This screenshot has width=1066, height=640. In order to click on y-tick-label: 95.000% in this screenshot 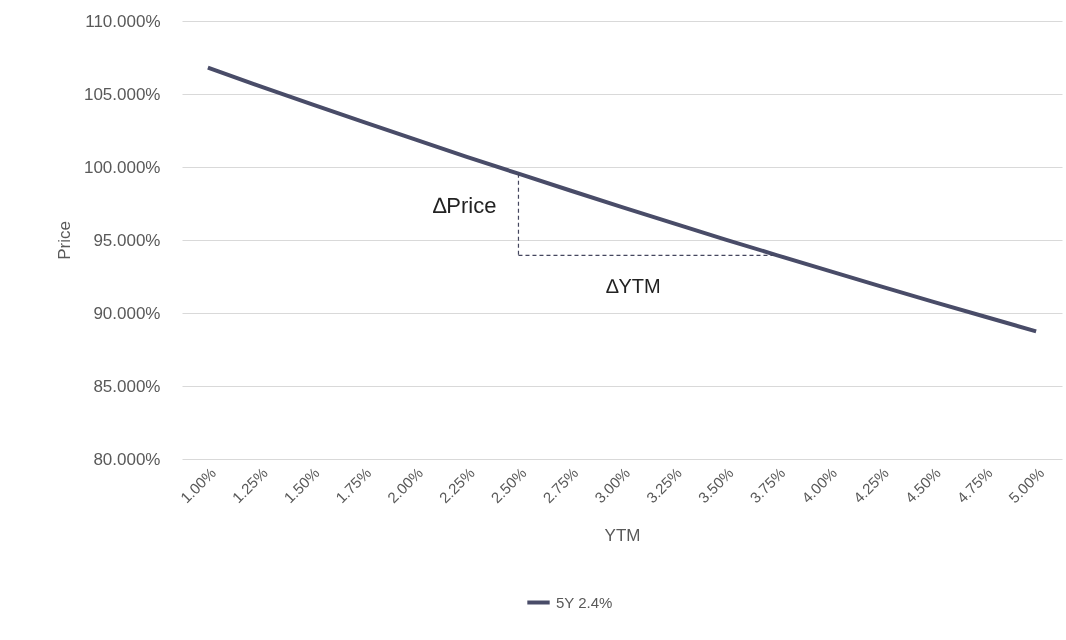, I will do `click(127, 240)`.